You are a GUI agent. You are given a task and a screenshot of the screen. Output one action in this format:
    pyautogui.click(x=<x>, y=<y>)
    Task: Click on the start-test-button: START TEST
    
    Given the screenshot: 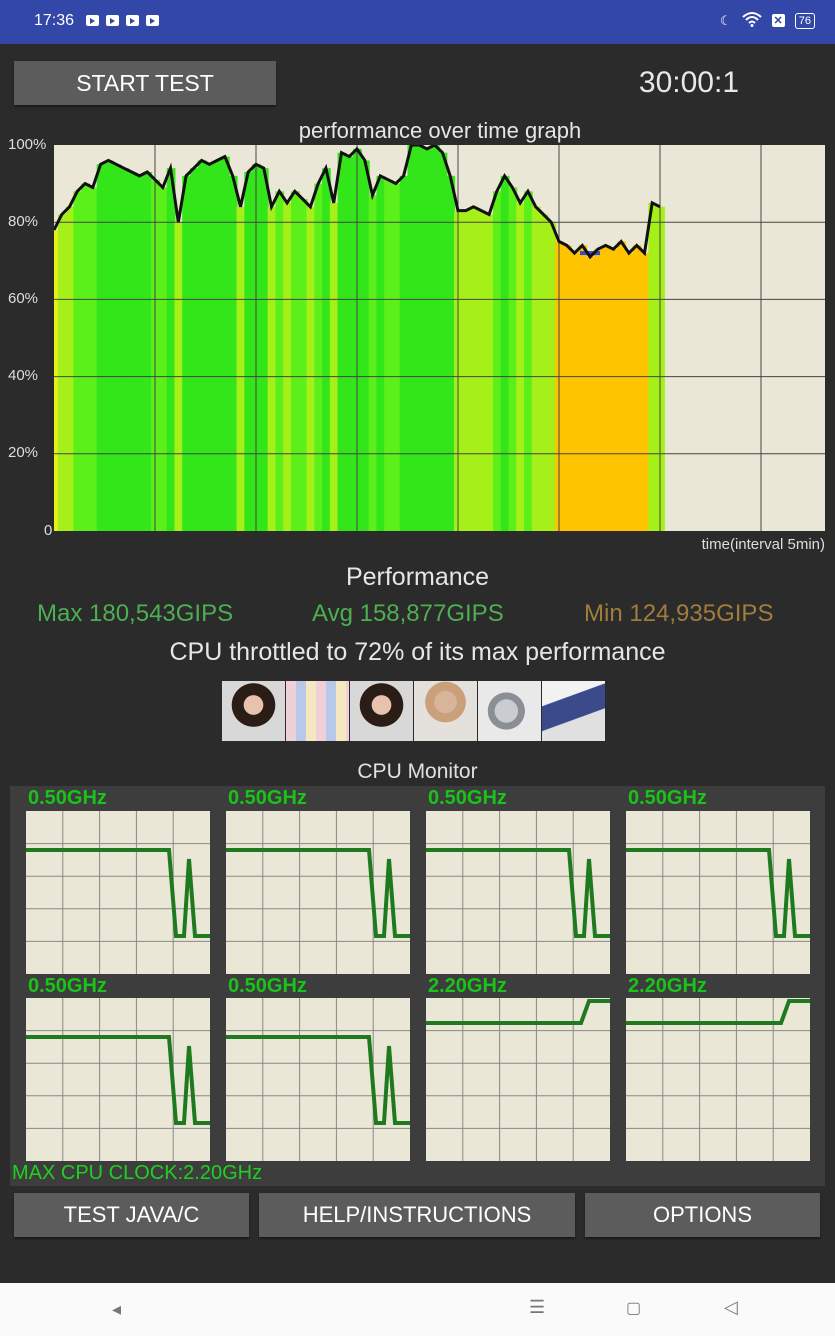 What is the action you would take?
    pyautogui.click(x=145, y=83)
    